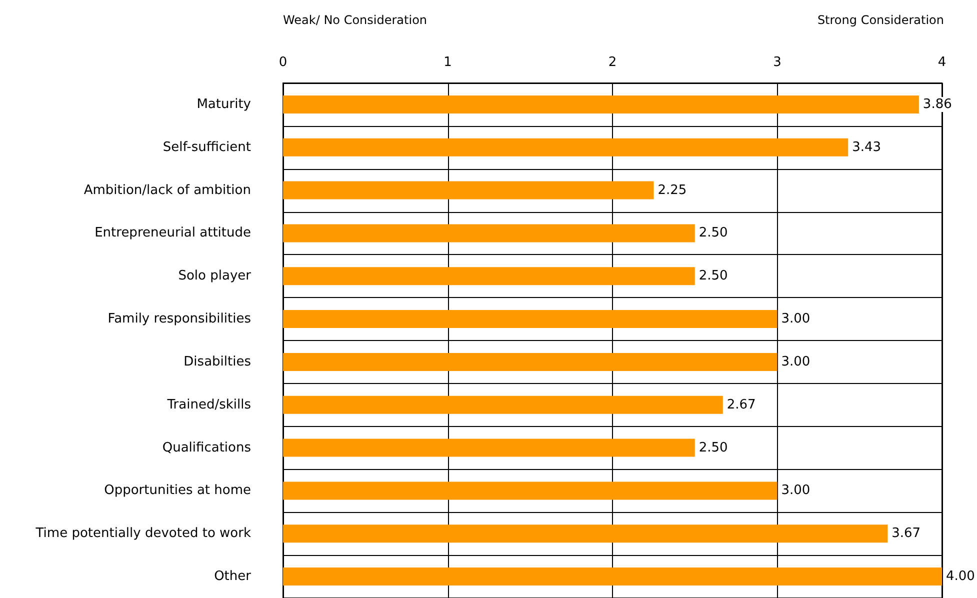 The image size is (977, 598). What do you see at coordinates (207, 448) in the screenshot?
I see `y-tick-label: Qualifications` at bounding box center [207, 448].